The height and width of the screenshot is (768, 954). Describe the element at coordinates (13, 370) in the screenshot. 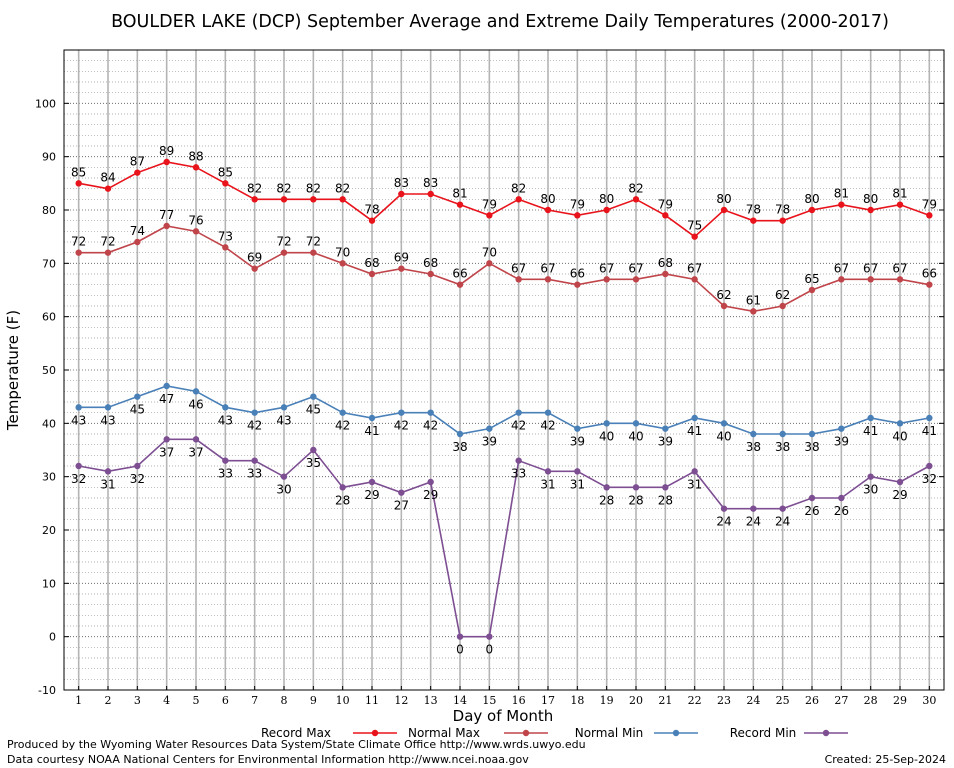

I see `y-axis-label: Temperature (F)` at that location.